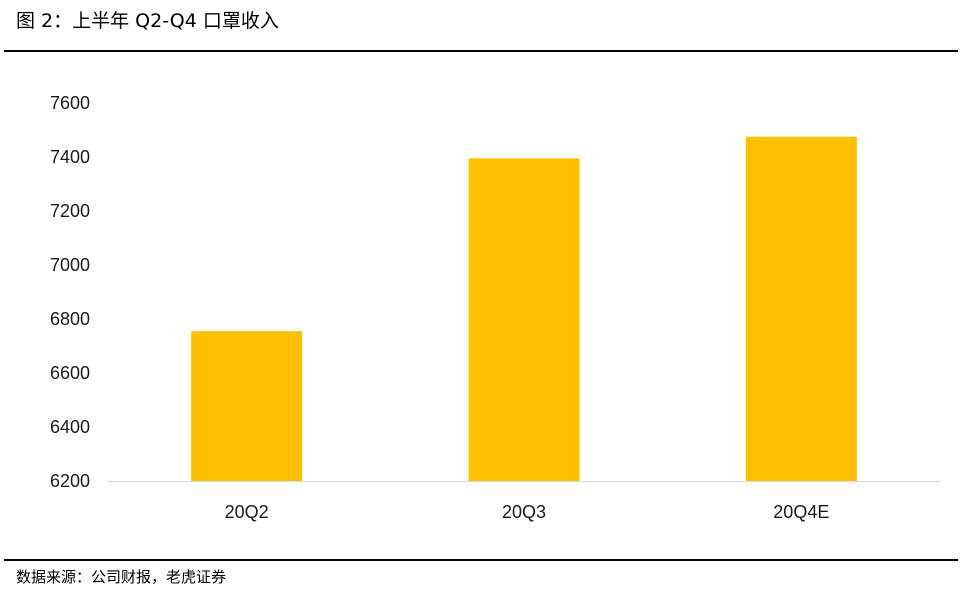 This screenshot has height=595, width=964. Describe the element at coordinates (247, 512) in the screenshot. I see `x-tick-label: 20Q2` at that location.